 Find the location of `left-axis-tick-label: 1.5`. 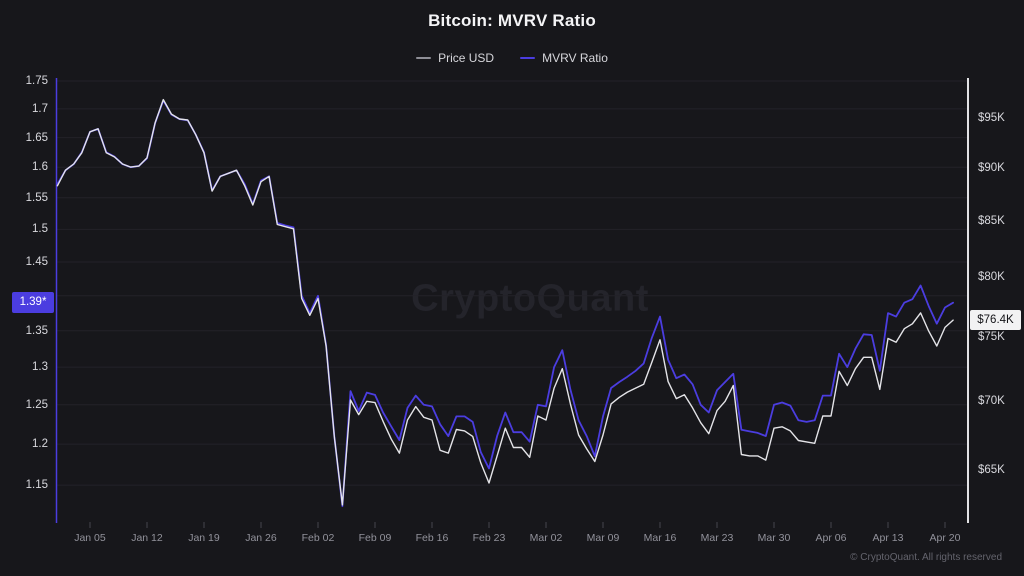

left-axis-tick-label: 1.5 is located at coordinates (40, 229).